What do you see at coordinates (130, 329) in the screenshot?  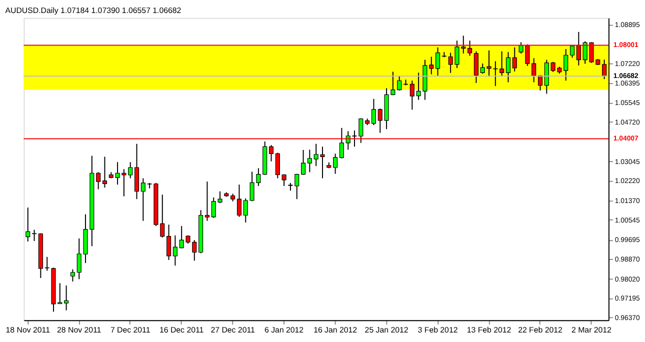 I see `x-tick-label: 7 Dec 2011` at bounding box center [130, 329].